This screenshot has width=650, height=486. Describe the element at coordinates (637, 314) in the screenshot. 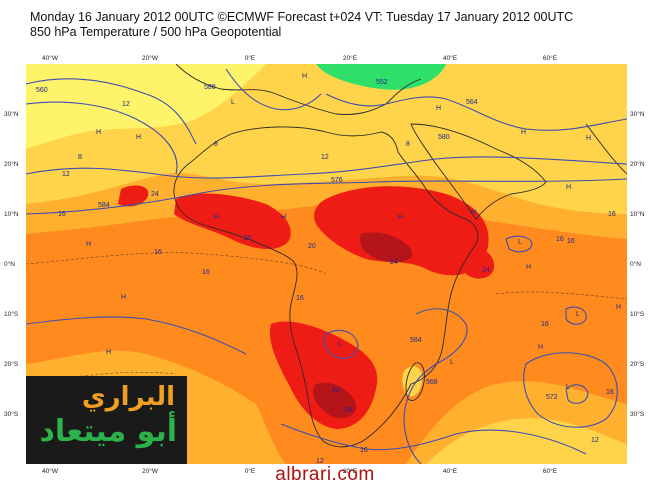

I see `lat-label-right: 10°S` at that location.